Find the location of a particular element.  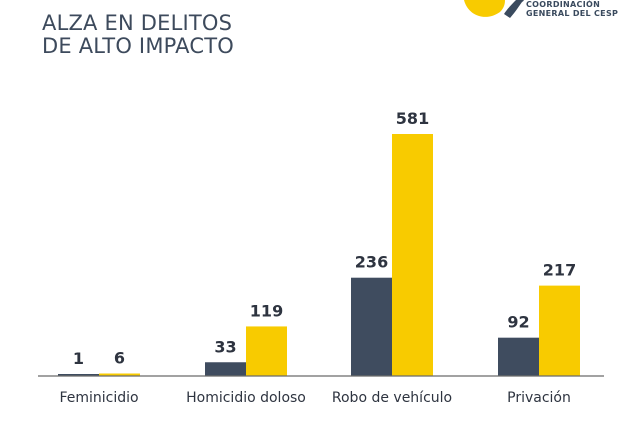

value-label-robo-de-vehiculo-series-2: 581 is located at coordinates (412, 118).